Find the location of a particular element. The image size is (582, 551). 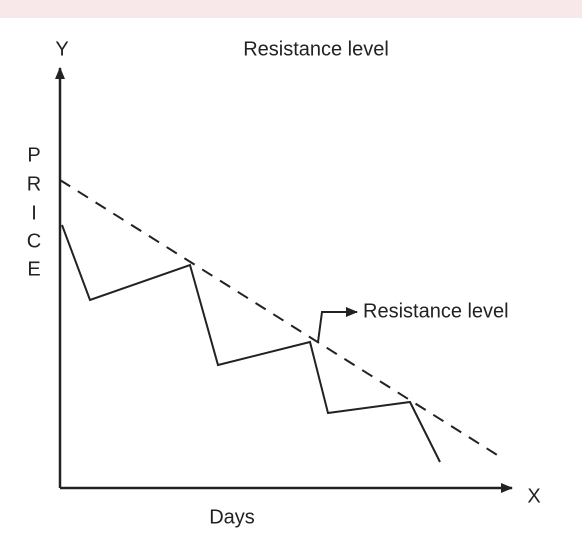

top-tint is located at coordinates (291, 9).